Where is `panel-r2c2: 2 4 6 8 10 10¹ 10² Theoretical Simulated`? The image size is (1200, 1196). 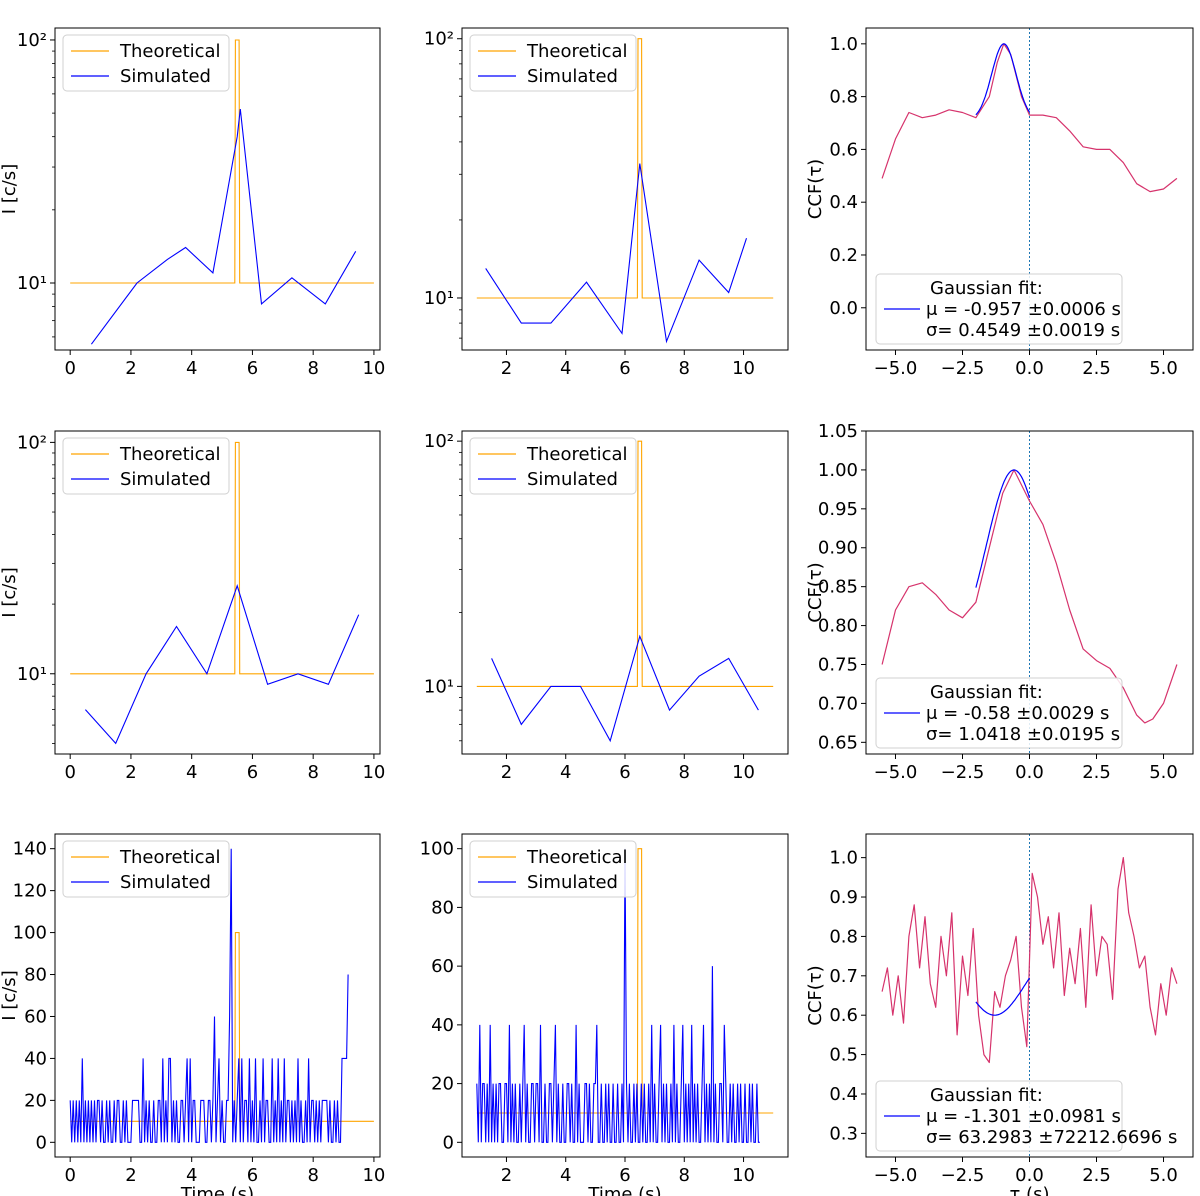 panel-r2c2: 2 4 6 8 10 10¹ 10² Theoretical Simulated is located at coordinates (606, 606).